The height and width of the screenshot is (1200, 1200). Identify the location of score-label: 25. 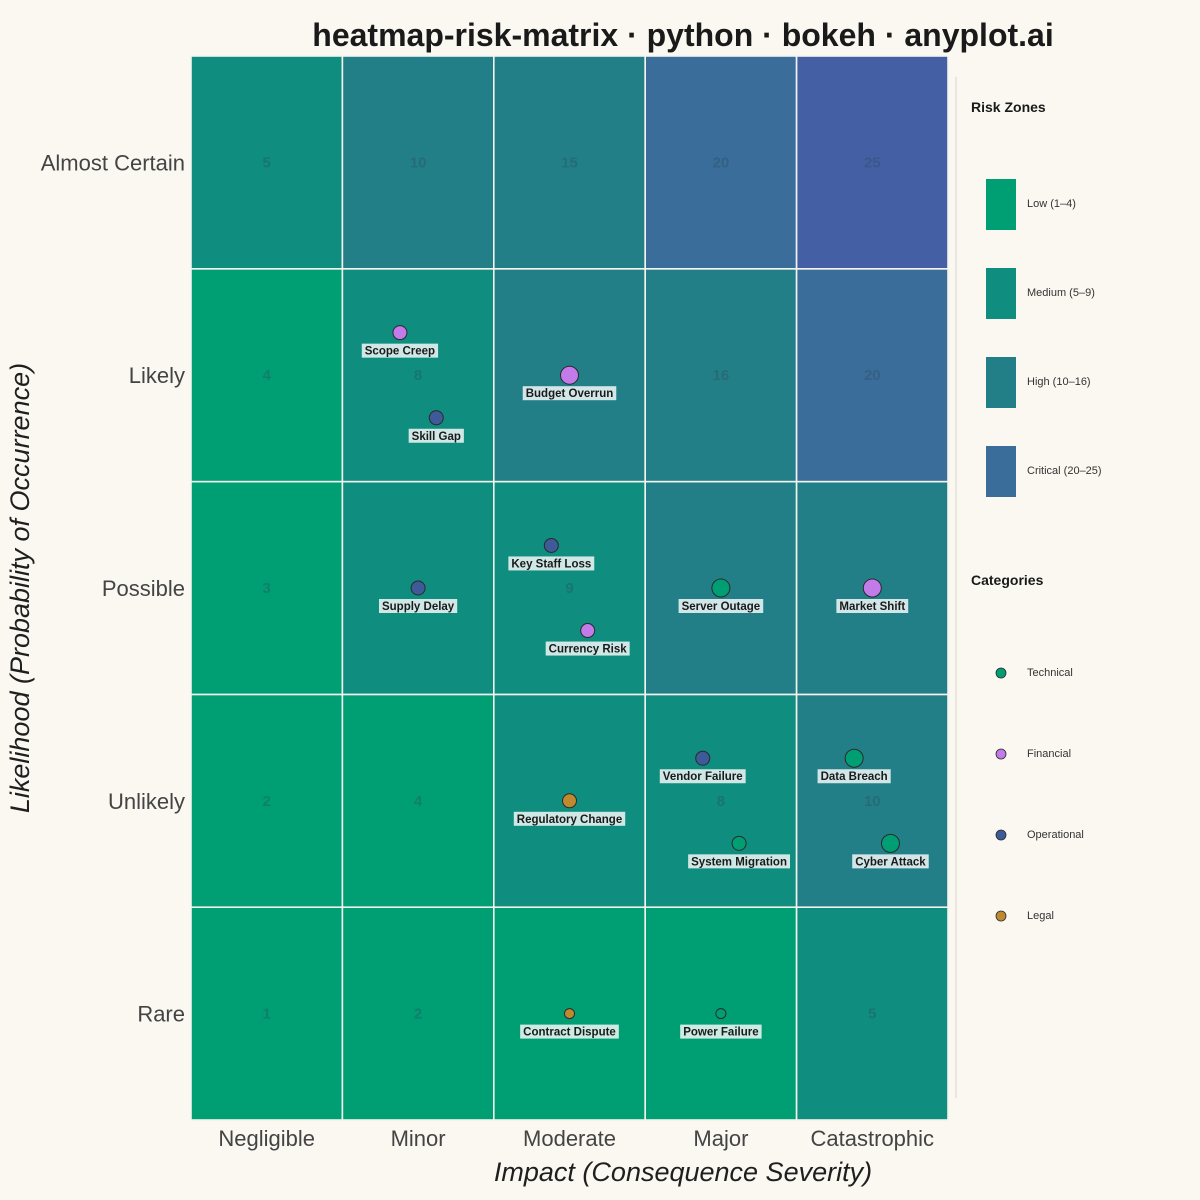
(872, 162).